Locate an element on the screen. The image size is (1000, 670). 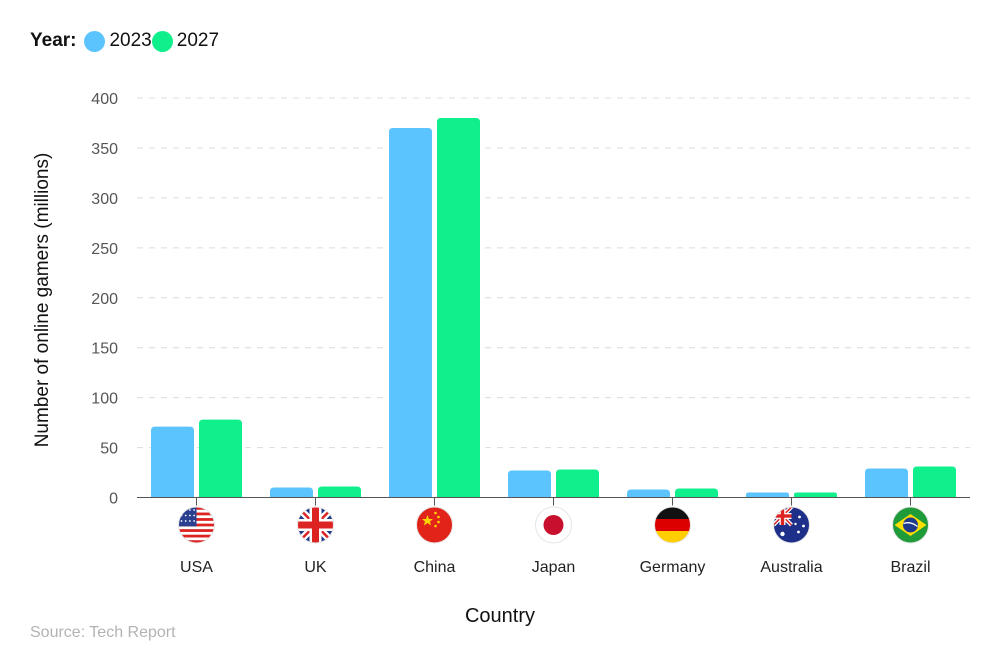
y-tick-label: 100 is located at coordinates (104, 399).